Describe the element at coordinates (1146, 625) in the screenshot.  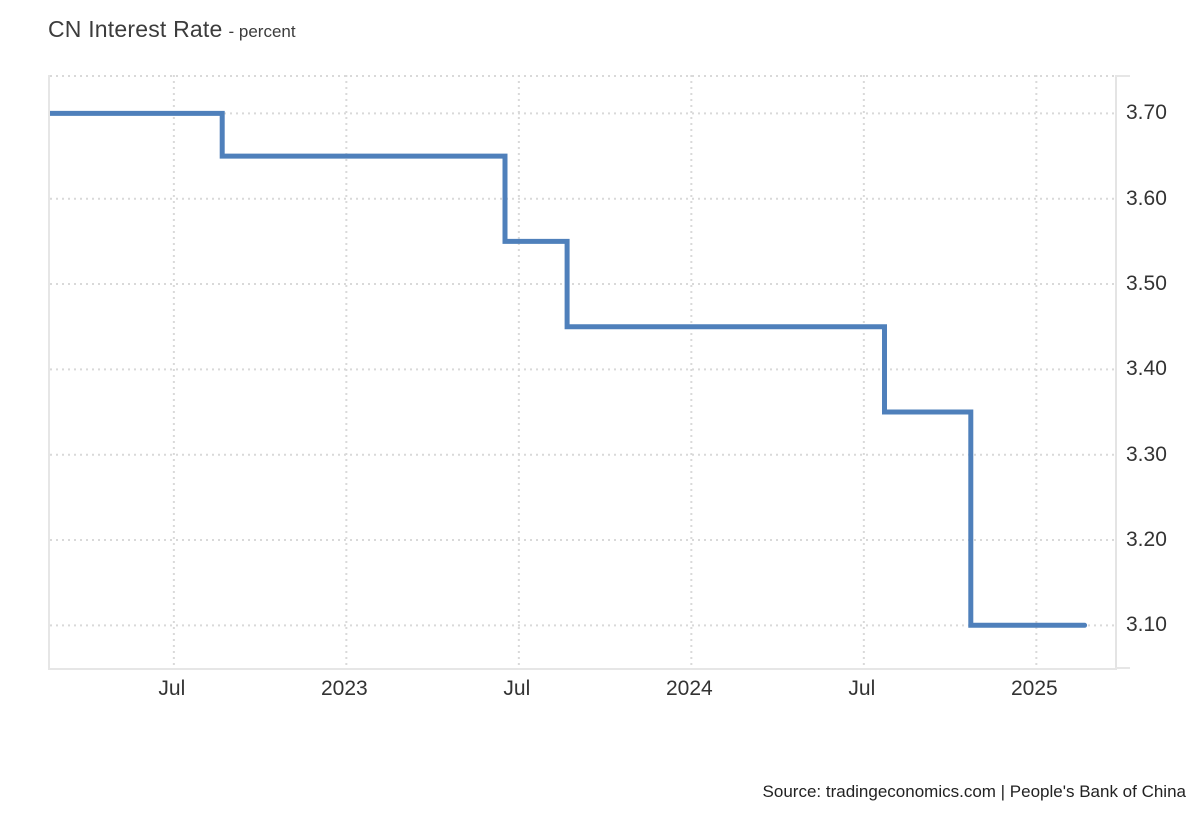
I see `y-axis-label: 3.10` at that location.